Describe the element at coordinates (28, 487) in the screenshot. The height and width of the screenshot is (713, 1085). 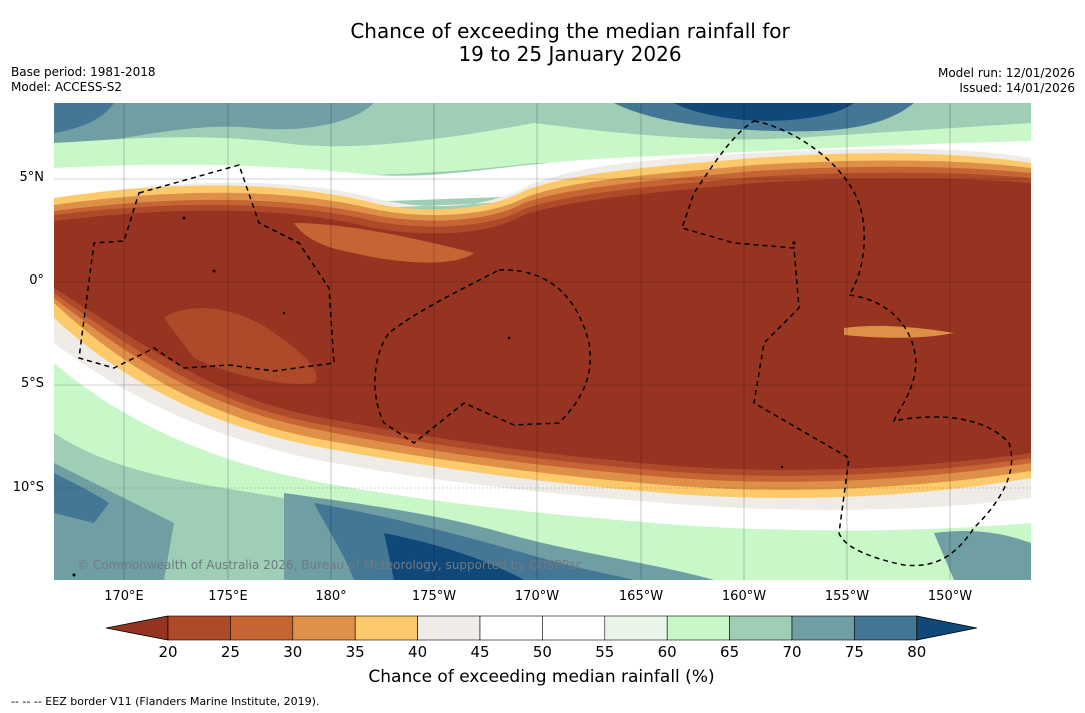
I see `lat-label-10s: 10°S` at that location.